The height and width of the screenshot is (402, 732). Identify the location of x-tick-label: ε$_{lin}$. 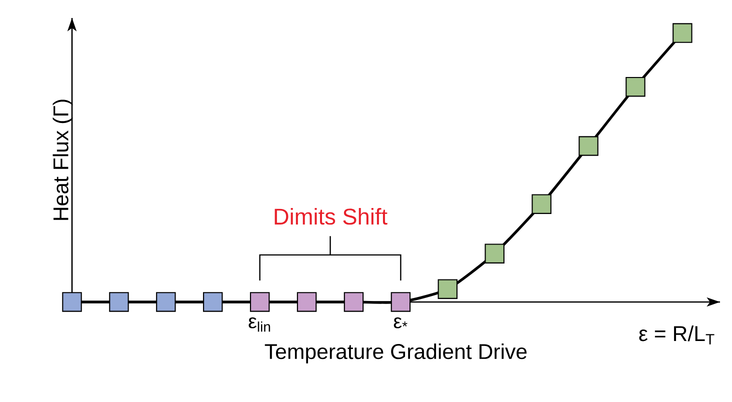
(259, 324).